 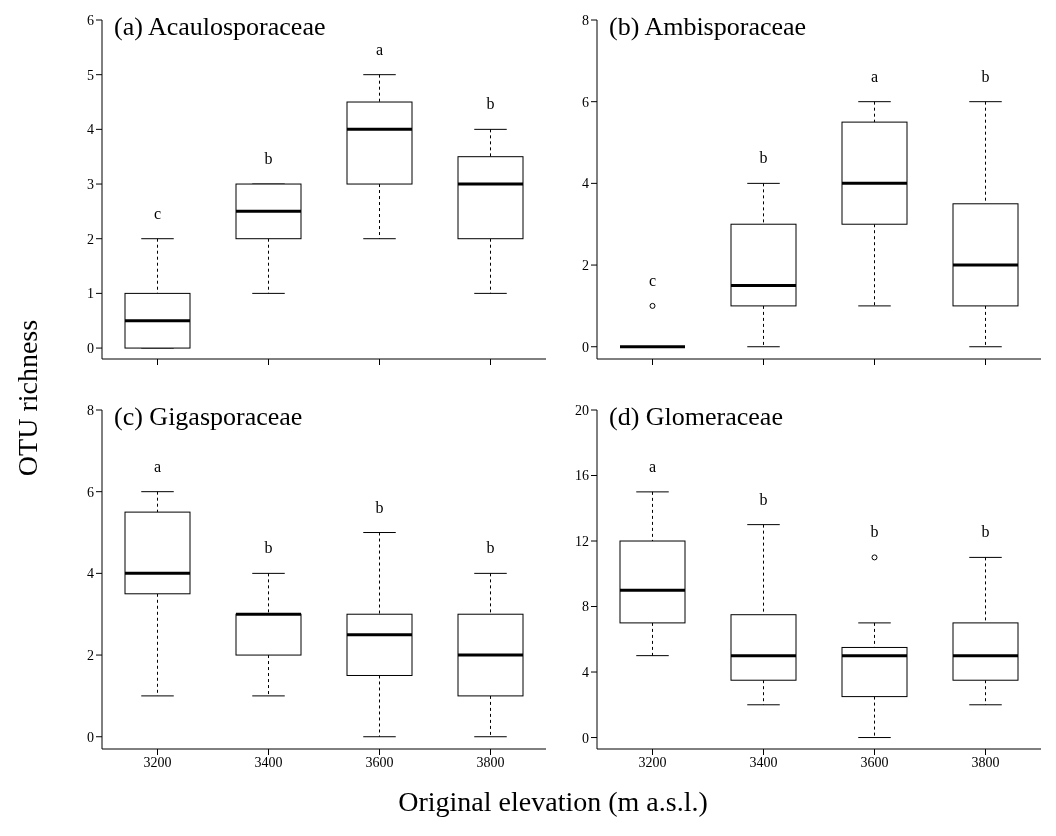 What do you see at coordinates (582, 476) in the screenshot?
I see `y-tick-label: 16` at bounding box center [582, 476].